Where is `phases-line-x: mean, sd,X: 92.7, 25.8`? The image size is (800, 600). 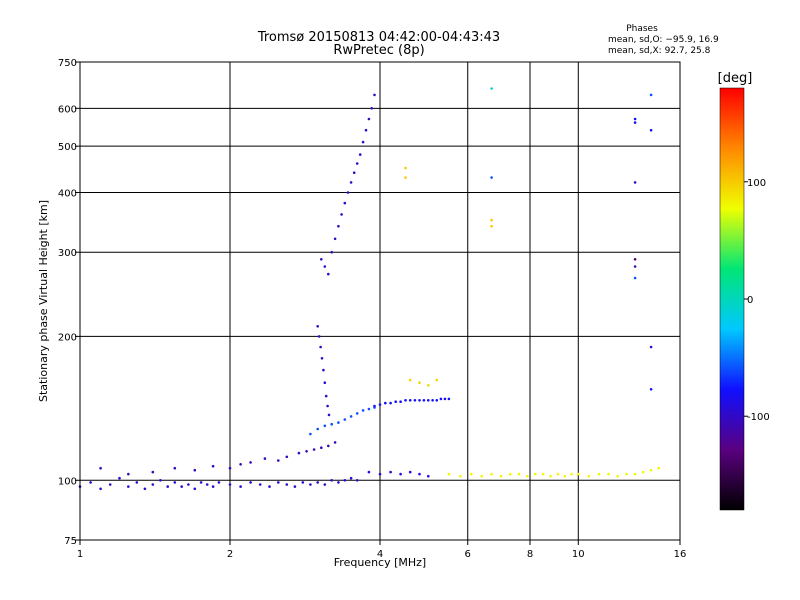 phases-line-x: mean, sd,X: 92.7, 25.8 is located at coordinates (659, 51).